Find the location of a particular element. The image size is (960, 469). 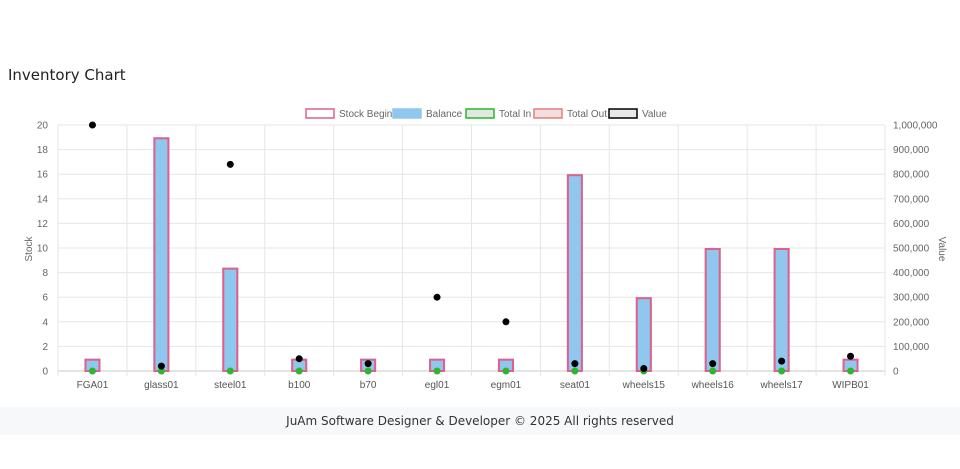

y2-tick-label: 300,000 is located at coordinates (911, 298).